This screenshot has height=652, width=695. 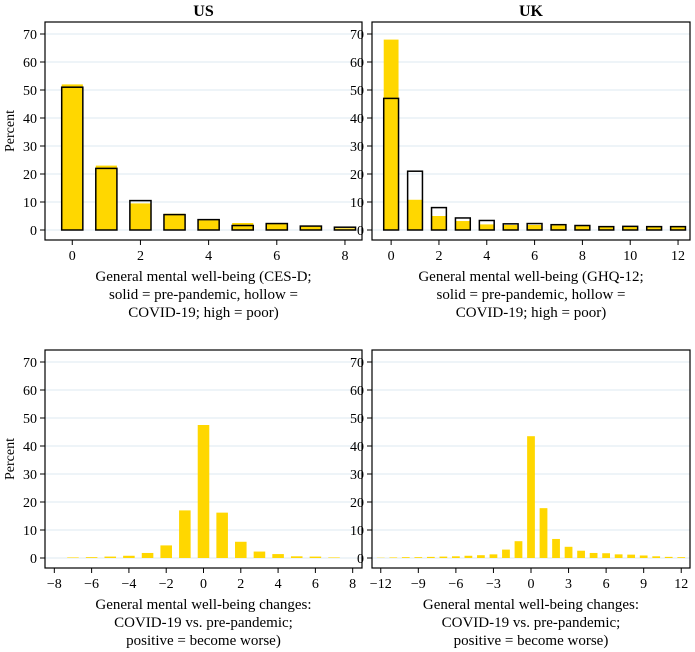 I want to click on panel-title: US, so click(x=203, y=11).